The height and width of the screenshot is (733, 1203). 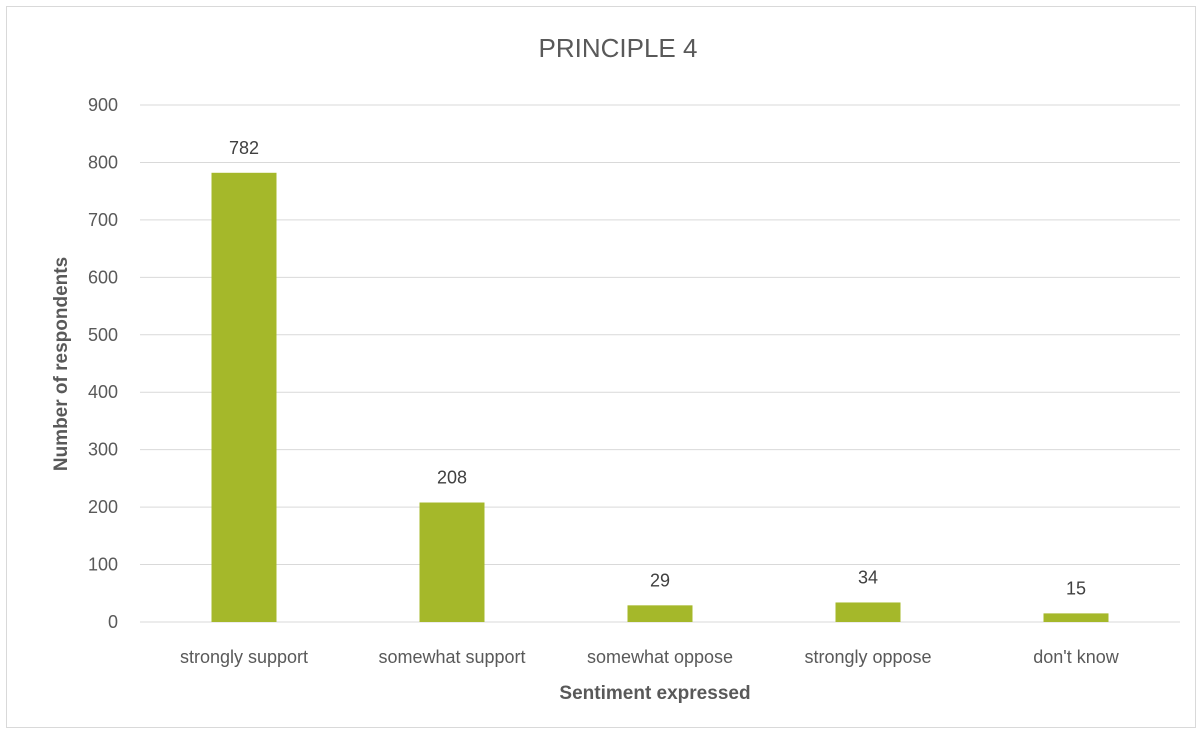 What do you see at coordinates (103, 507) in the screenshot?
I see `y-tick-label: 200` at bounding box center [103, 507].